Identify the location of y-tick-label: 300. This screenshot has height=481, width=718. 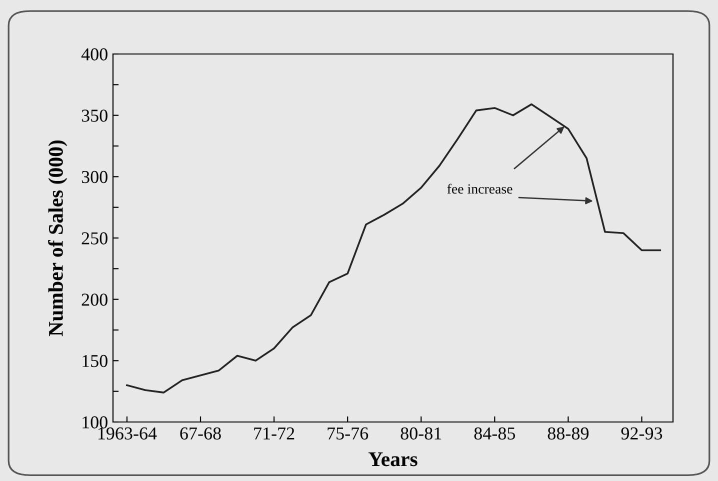
(95, 177).